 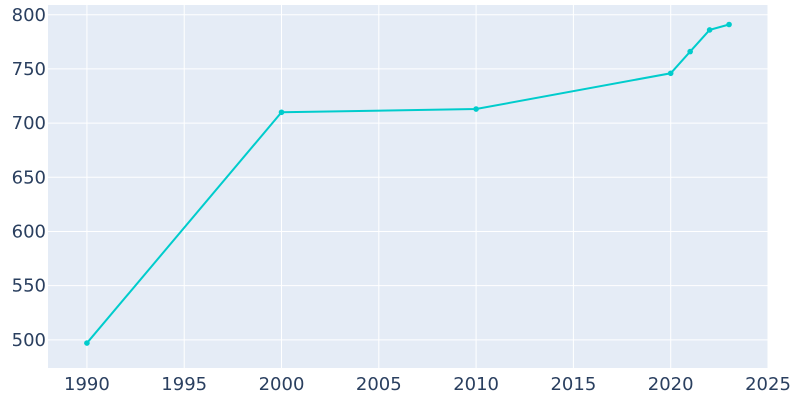 What do you see at coordinates (29, 15) in the screenshot?
I see `y-tick-label: 800` at bounding box center [29, 15].